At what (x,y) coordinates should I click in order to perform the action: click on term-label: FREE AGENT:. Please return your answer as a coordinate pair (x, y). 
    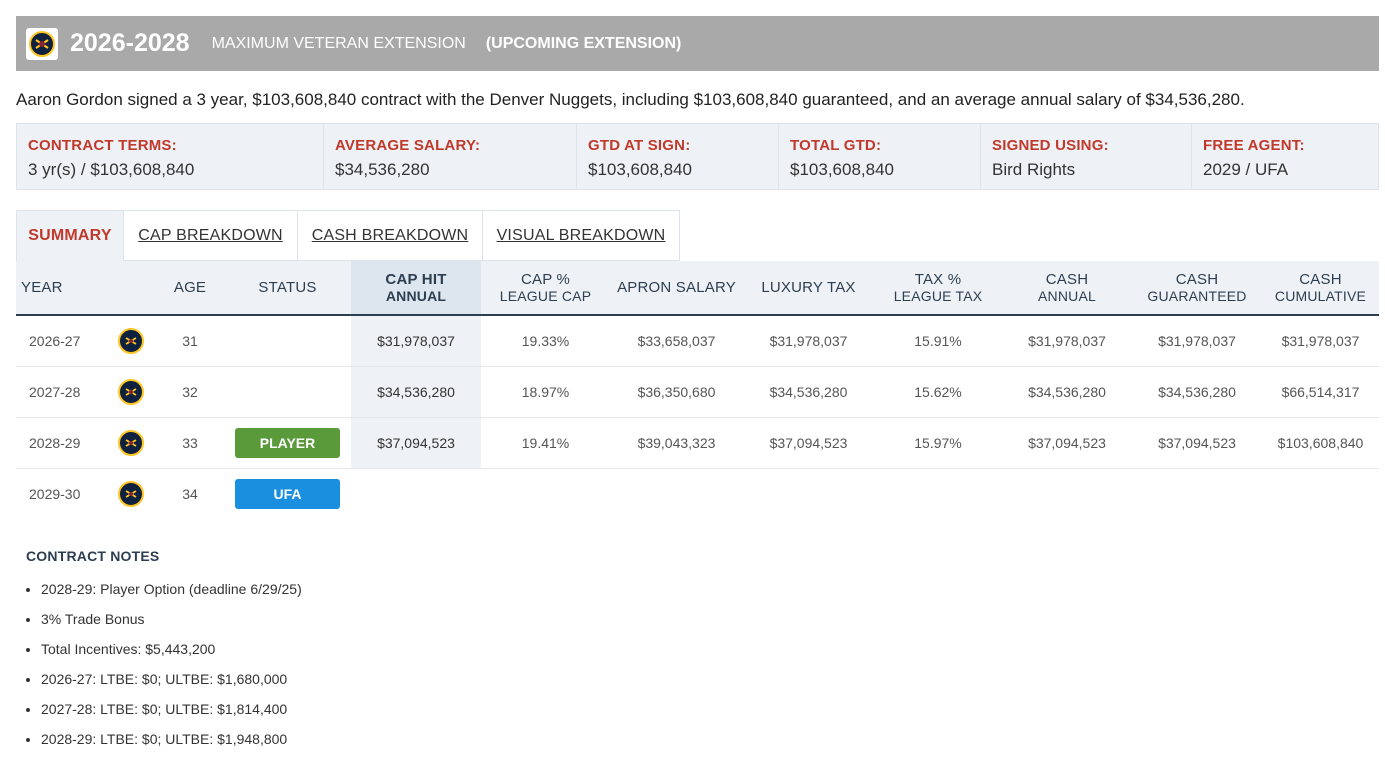
    Looking at the image, I should click on (1254, 145).